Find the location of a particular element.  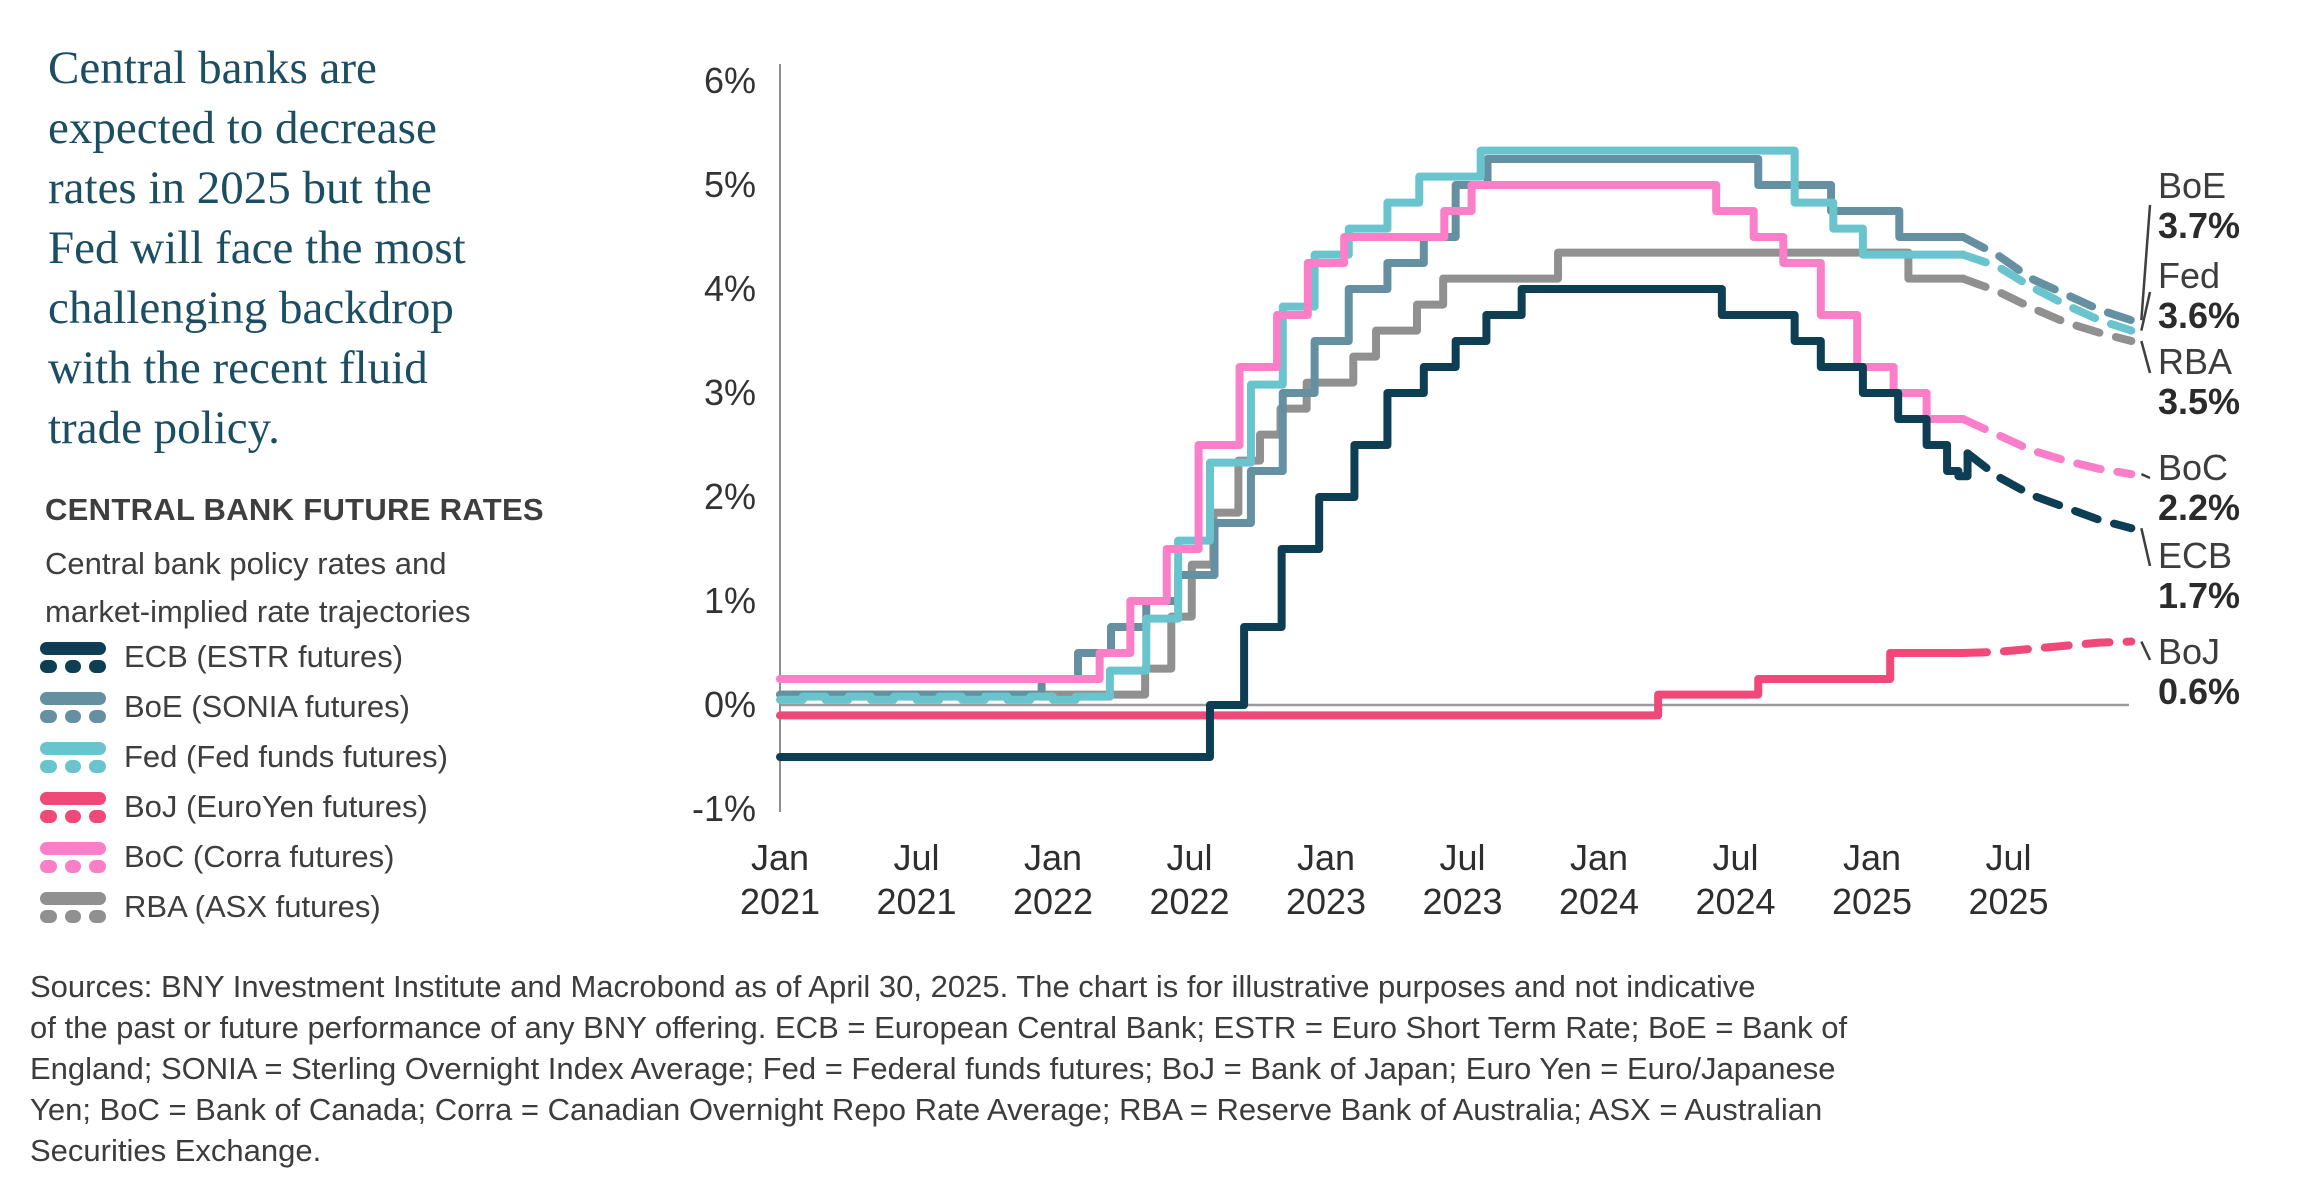

annotation-value-ecb: 1.7% is located at coordinates (2199, 595).